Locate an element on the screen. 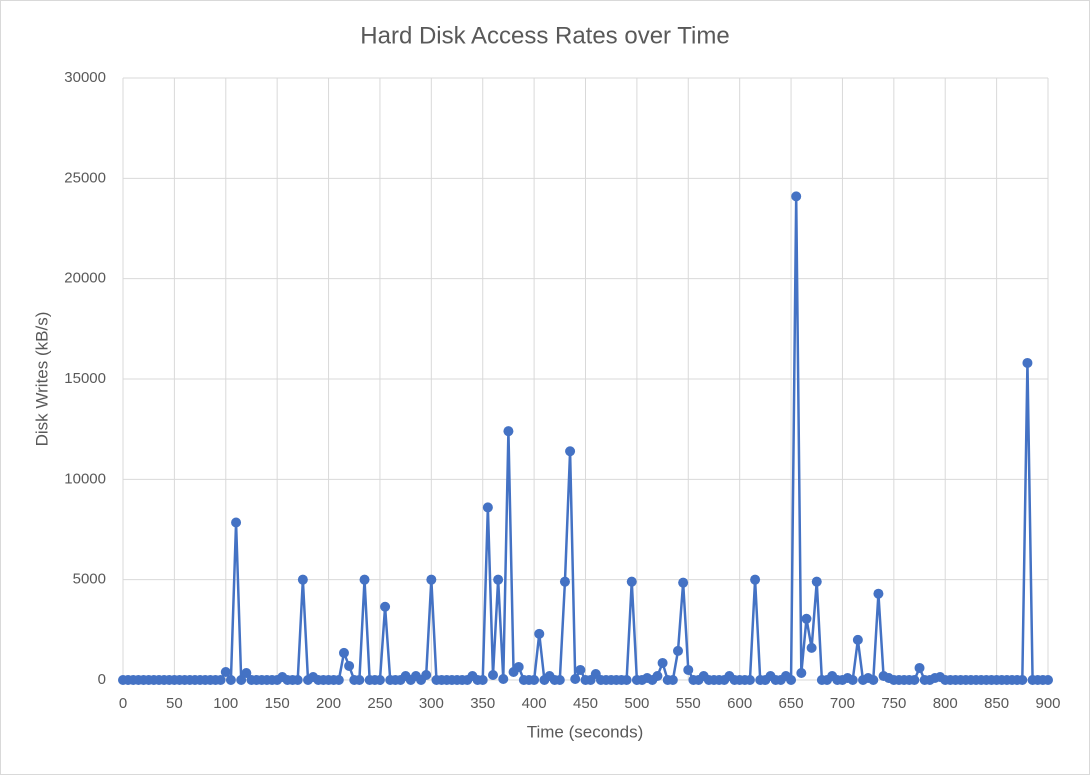  y-tick-label: 30000 is located at coordinates (85, 77).